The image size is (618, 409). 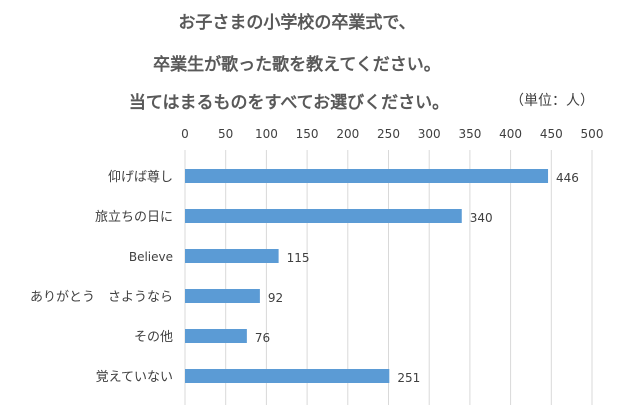 I want to click on data-label-3: 92, so click(x=275, y=298).